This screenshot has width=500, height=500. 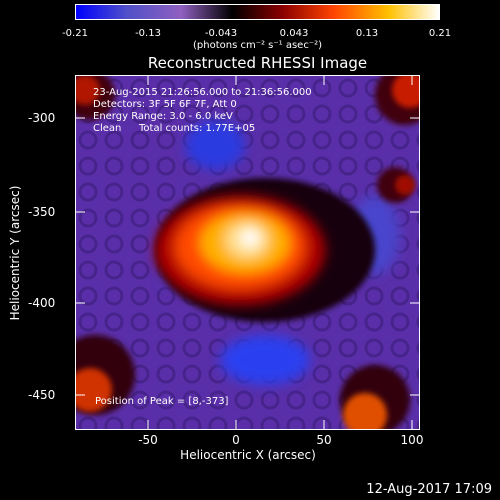 I want to click on y-tick-label: -450, so click(x=42, y=395).